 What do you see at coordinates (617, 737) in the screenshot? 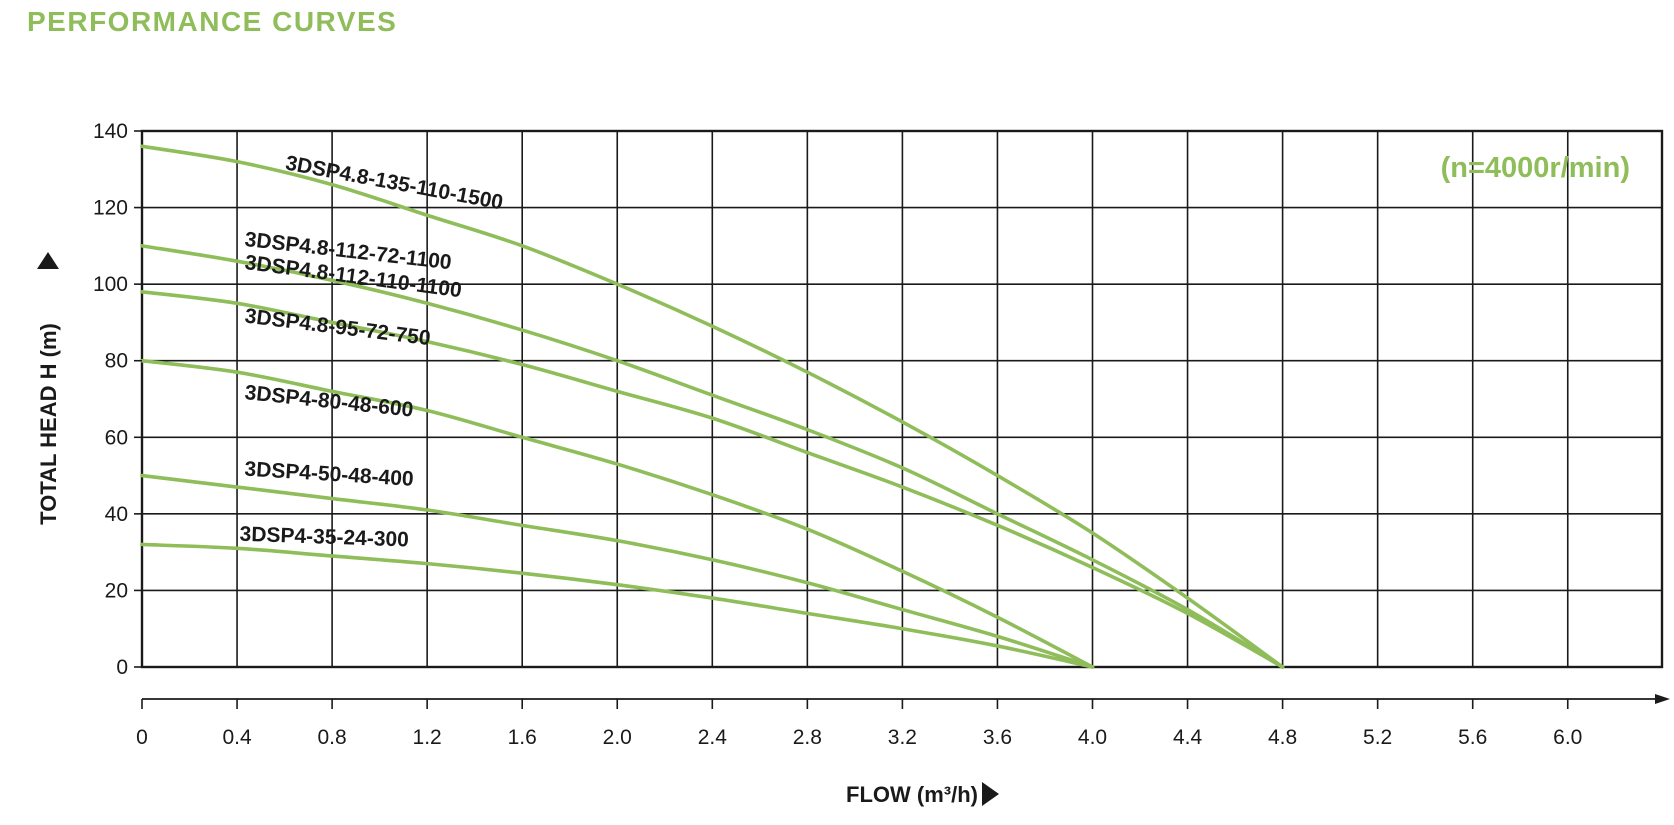
I see `x-tick-label: 2.0` at bounding box center [617, 737].